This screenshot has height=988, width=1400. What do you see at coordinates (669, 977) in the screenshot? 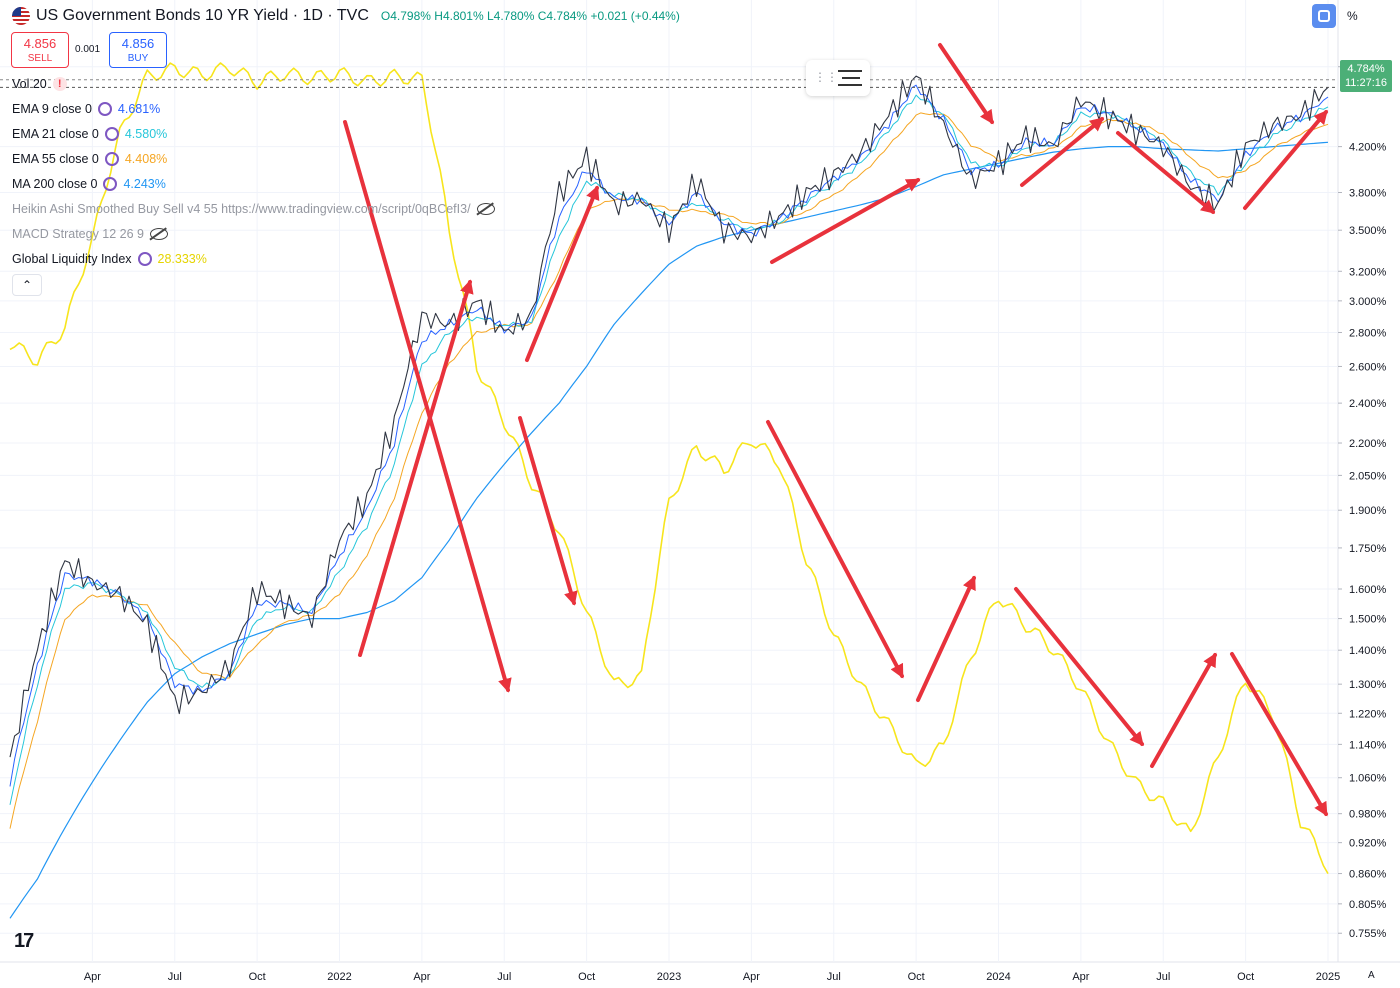
I see `x-tick-label: 2023` at bounding box center [669, 977].